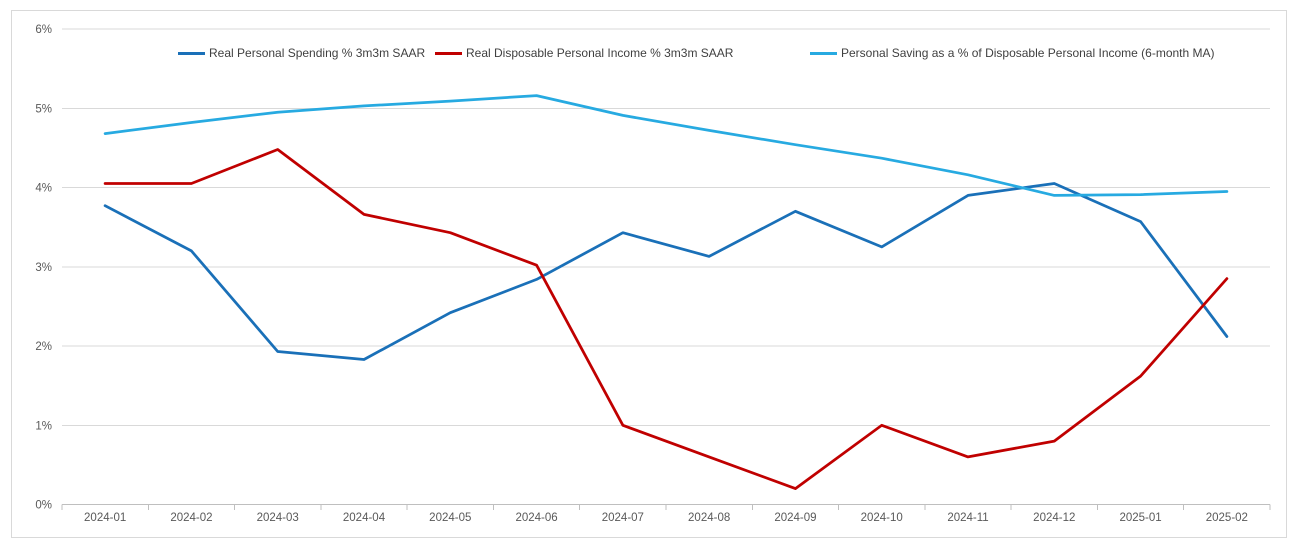 Image resolution: width=1298 pixels, height=548 pixels. Describe the element at coordinates (43, 30) in the screenshot. I see `y-axis-label: 6%` at that location.